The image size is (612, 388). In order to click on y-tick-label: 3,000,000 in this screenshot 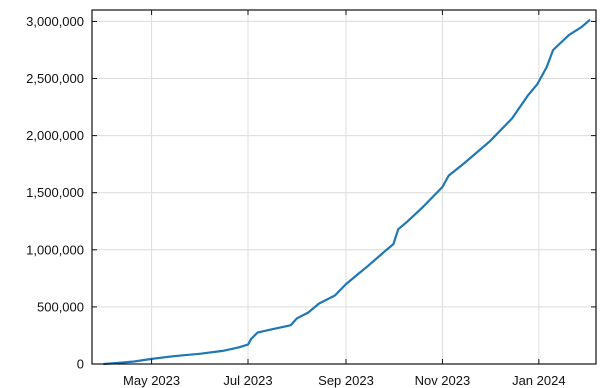, I will do `click(55, 21)`.